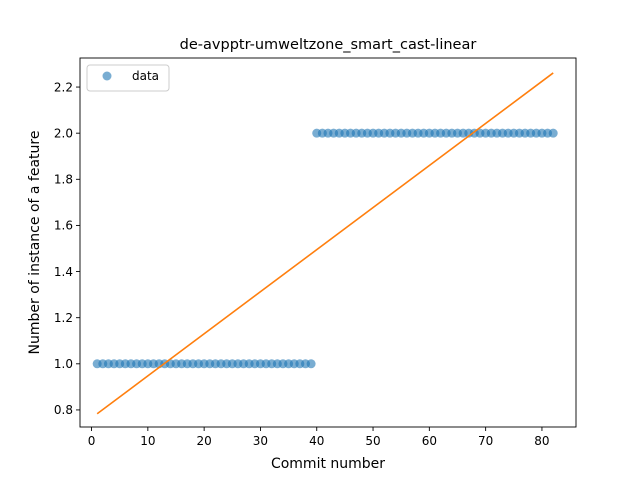 This screenshot has height=480, width=640. Describe the element at coordinates (429, 441) in the screenshot. I see `x-tick-label: 60` at that location.